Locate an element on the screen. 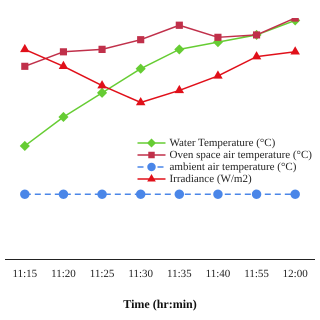 This screenshot has height=320, width=320. x-tick-label: 11:25 is located at coordinates (102, 274).